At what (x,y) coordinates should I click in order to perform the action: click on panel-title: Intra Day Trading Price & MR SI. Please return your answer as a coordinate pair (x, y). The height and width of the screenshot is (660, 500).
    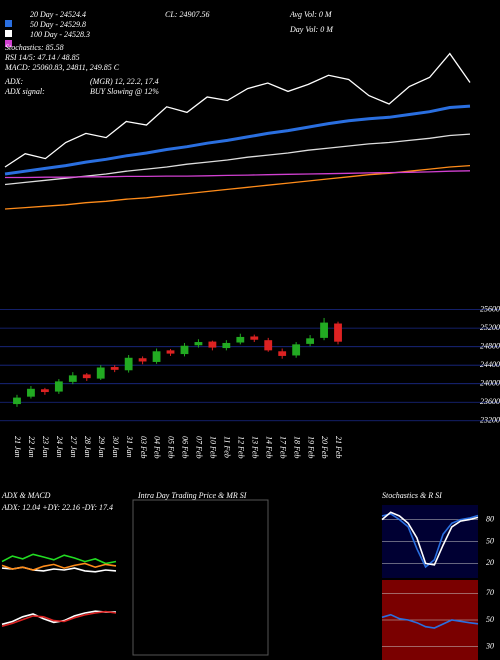
    Looking at the image, I should click on (192, 495).